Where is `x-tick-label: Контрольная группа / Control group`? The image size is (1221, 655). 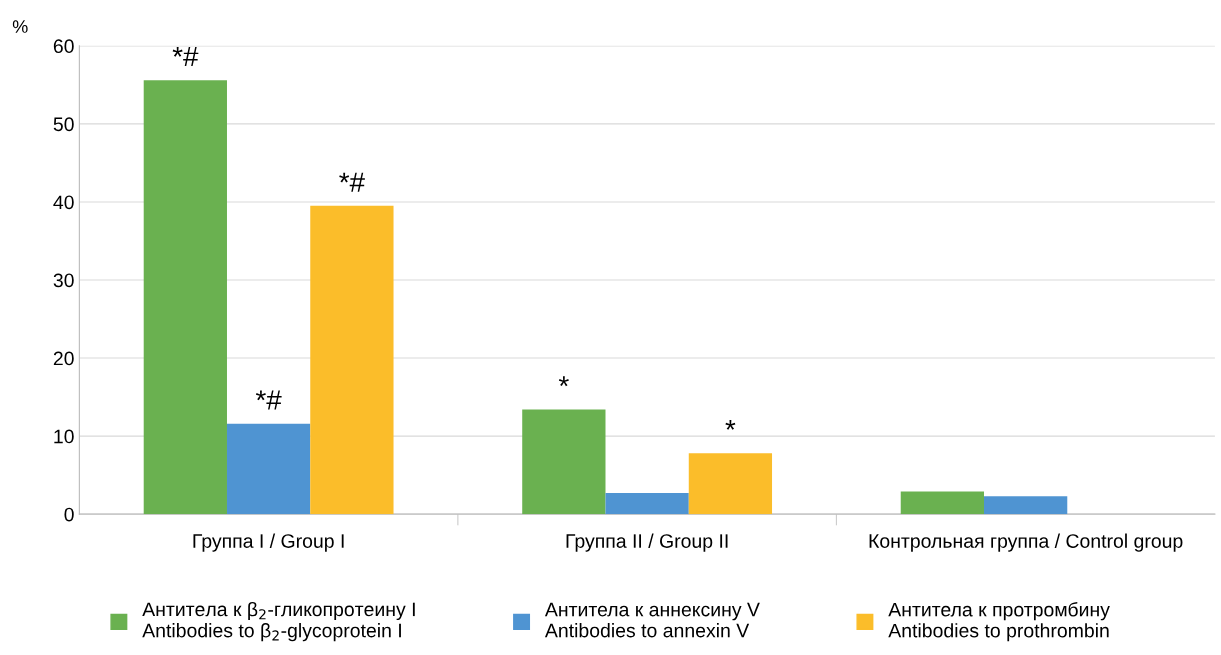 x-tick-label: Контрольная группа / Control group is located at coordinates (1026, 542).